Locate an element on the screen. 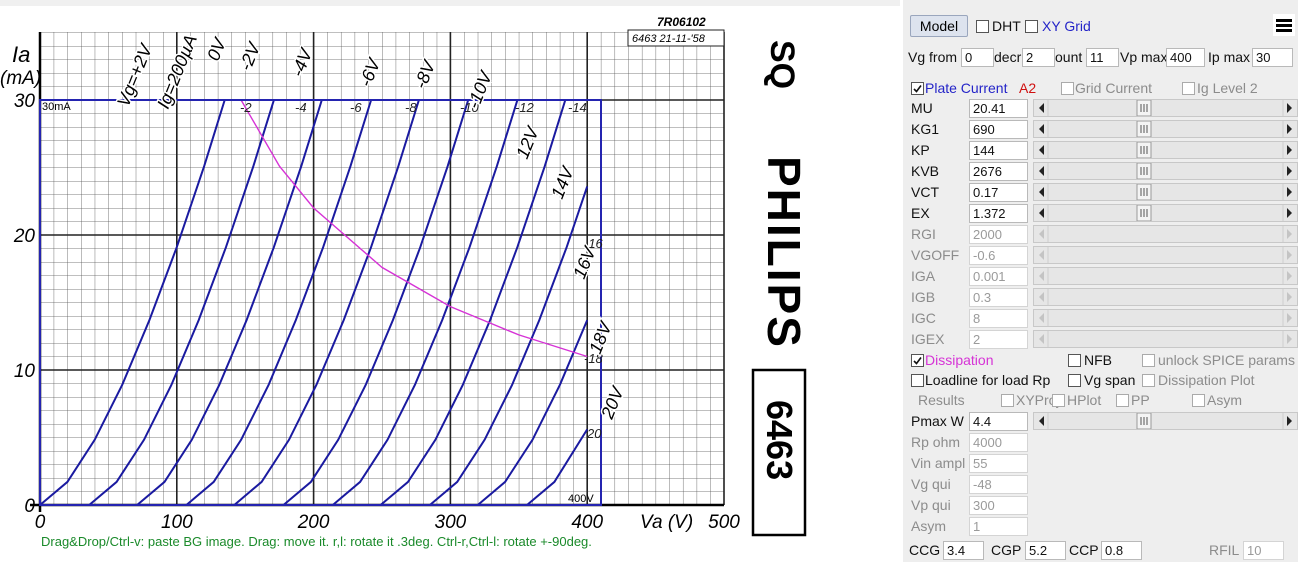 Image resolution: width=1298 pixels, height=562 pixels. checkmark-path is located at coordinates (917, 361).